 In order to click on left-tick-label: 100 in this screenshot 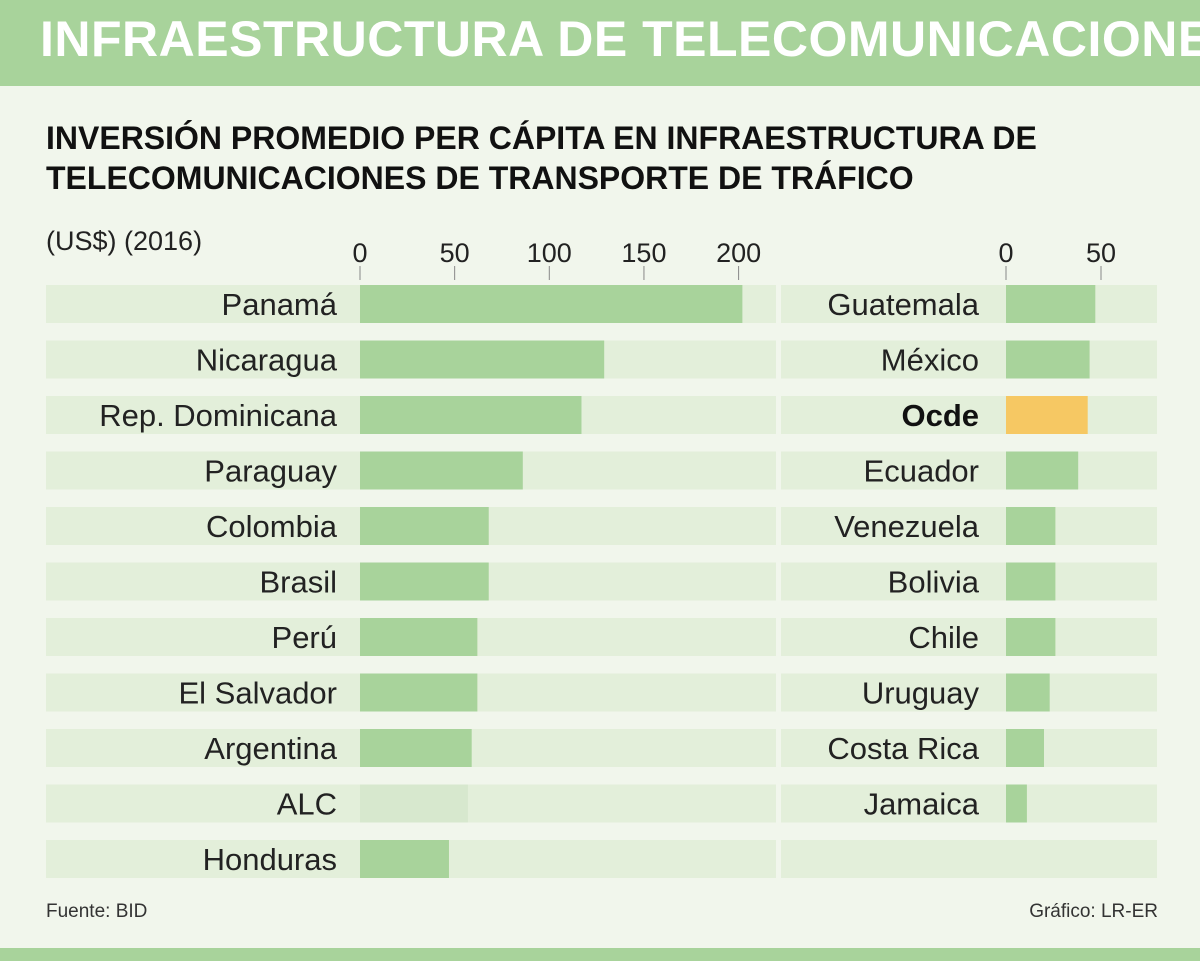, I will do `click(549, 253)`.